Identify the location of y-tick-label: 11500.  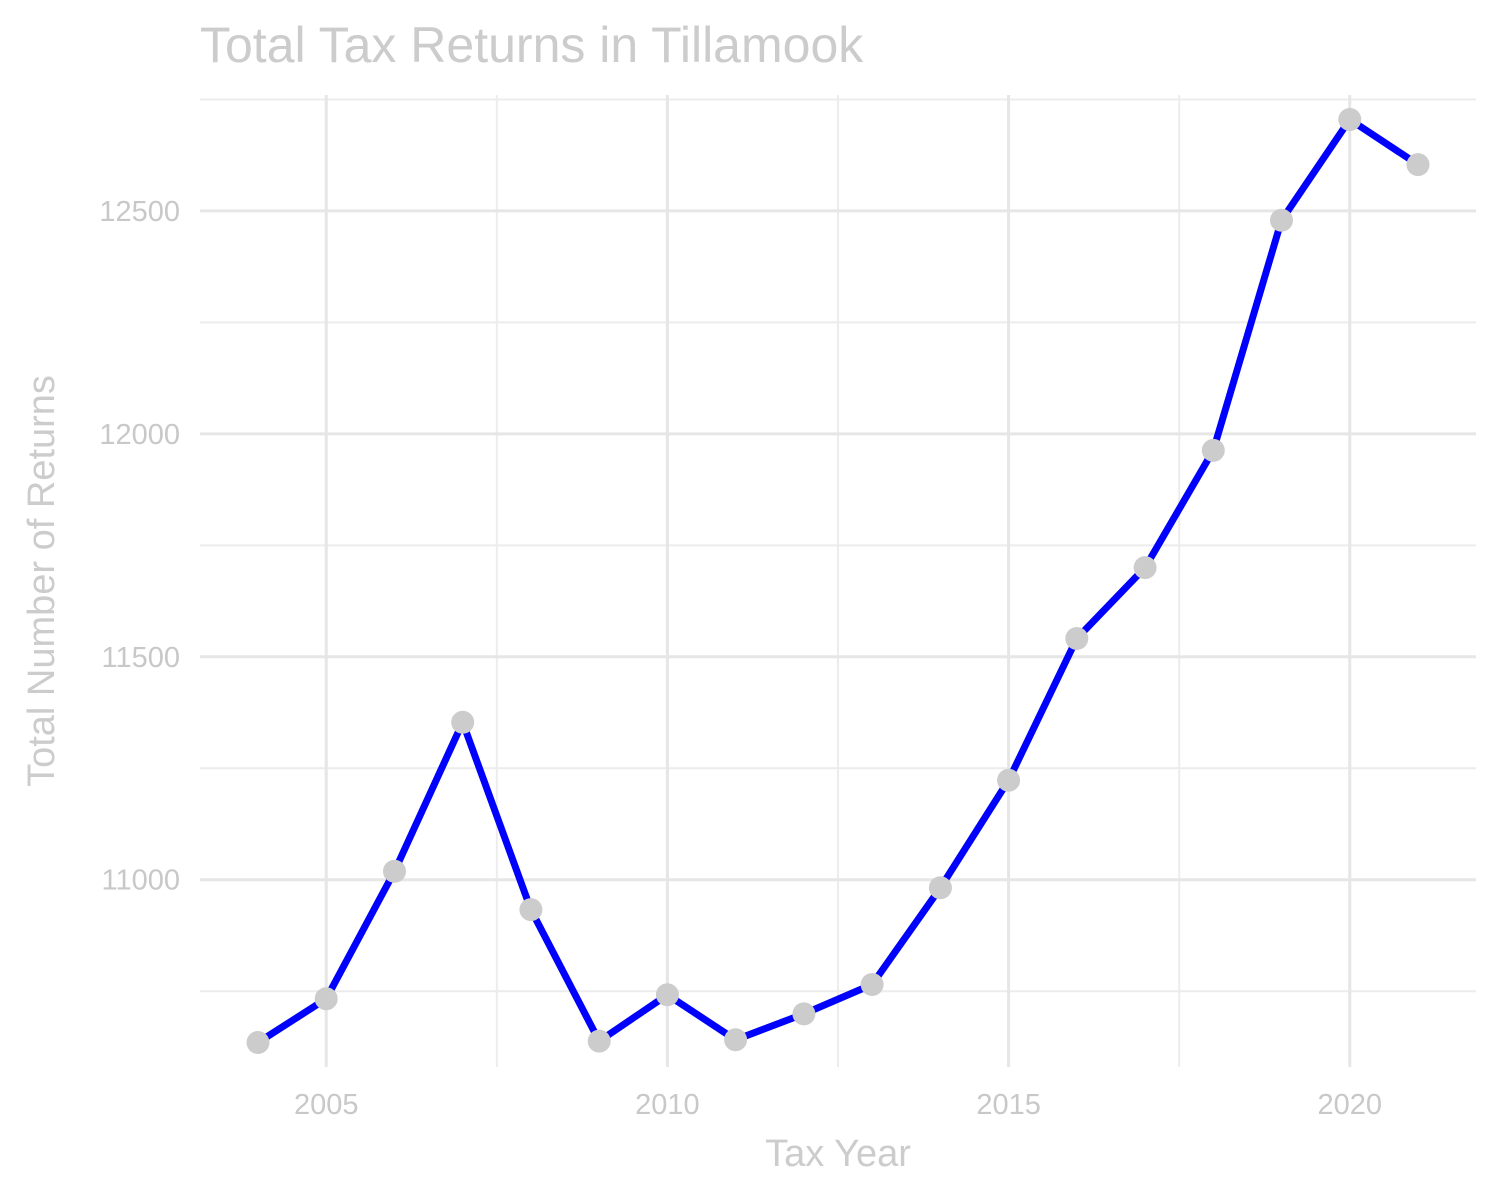
(141, 658).